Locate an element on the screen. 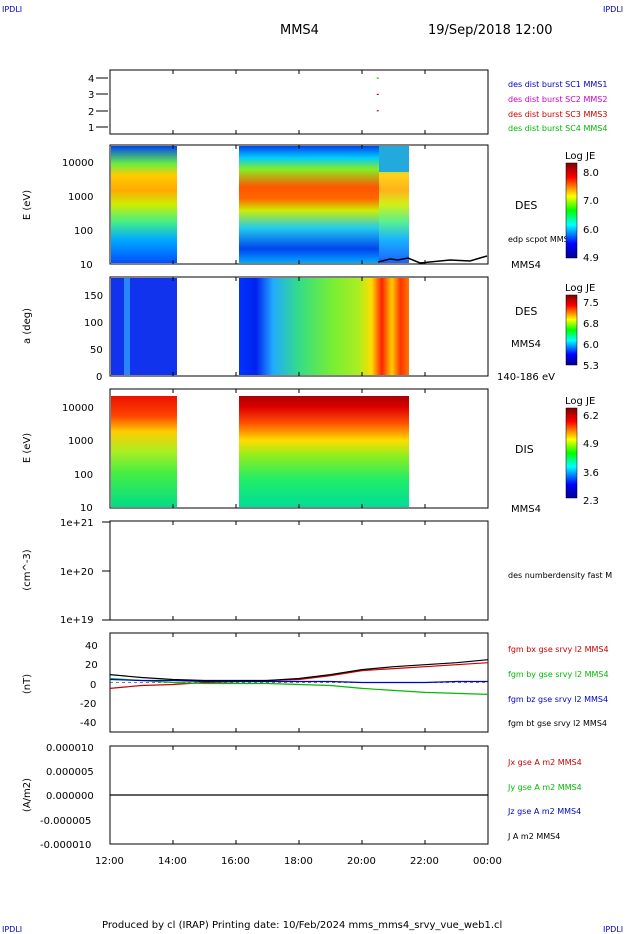  x-tick-label: 22:00 is located at coordinates (424, 861).